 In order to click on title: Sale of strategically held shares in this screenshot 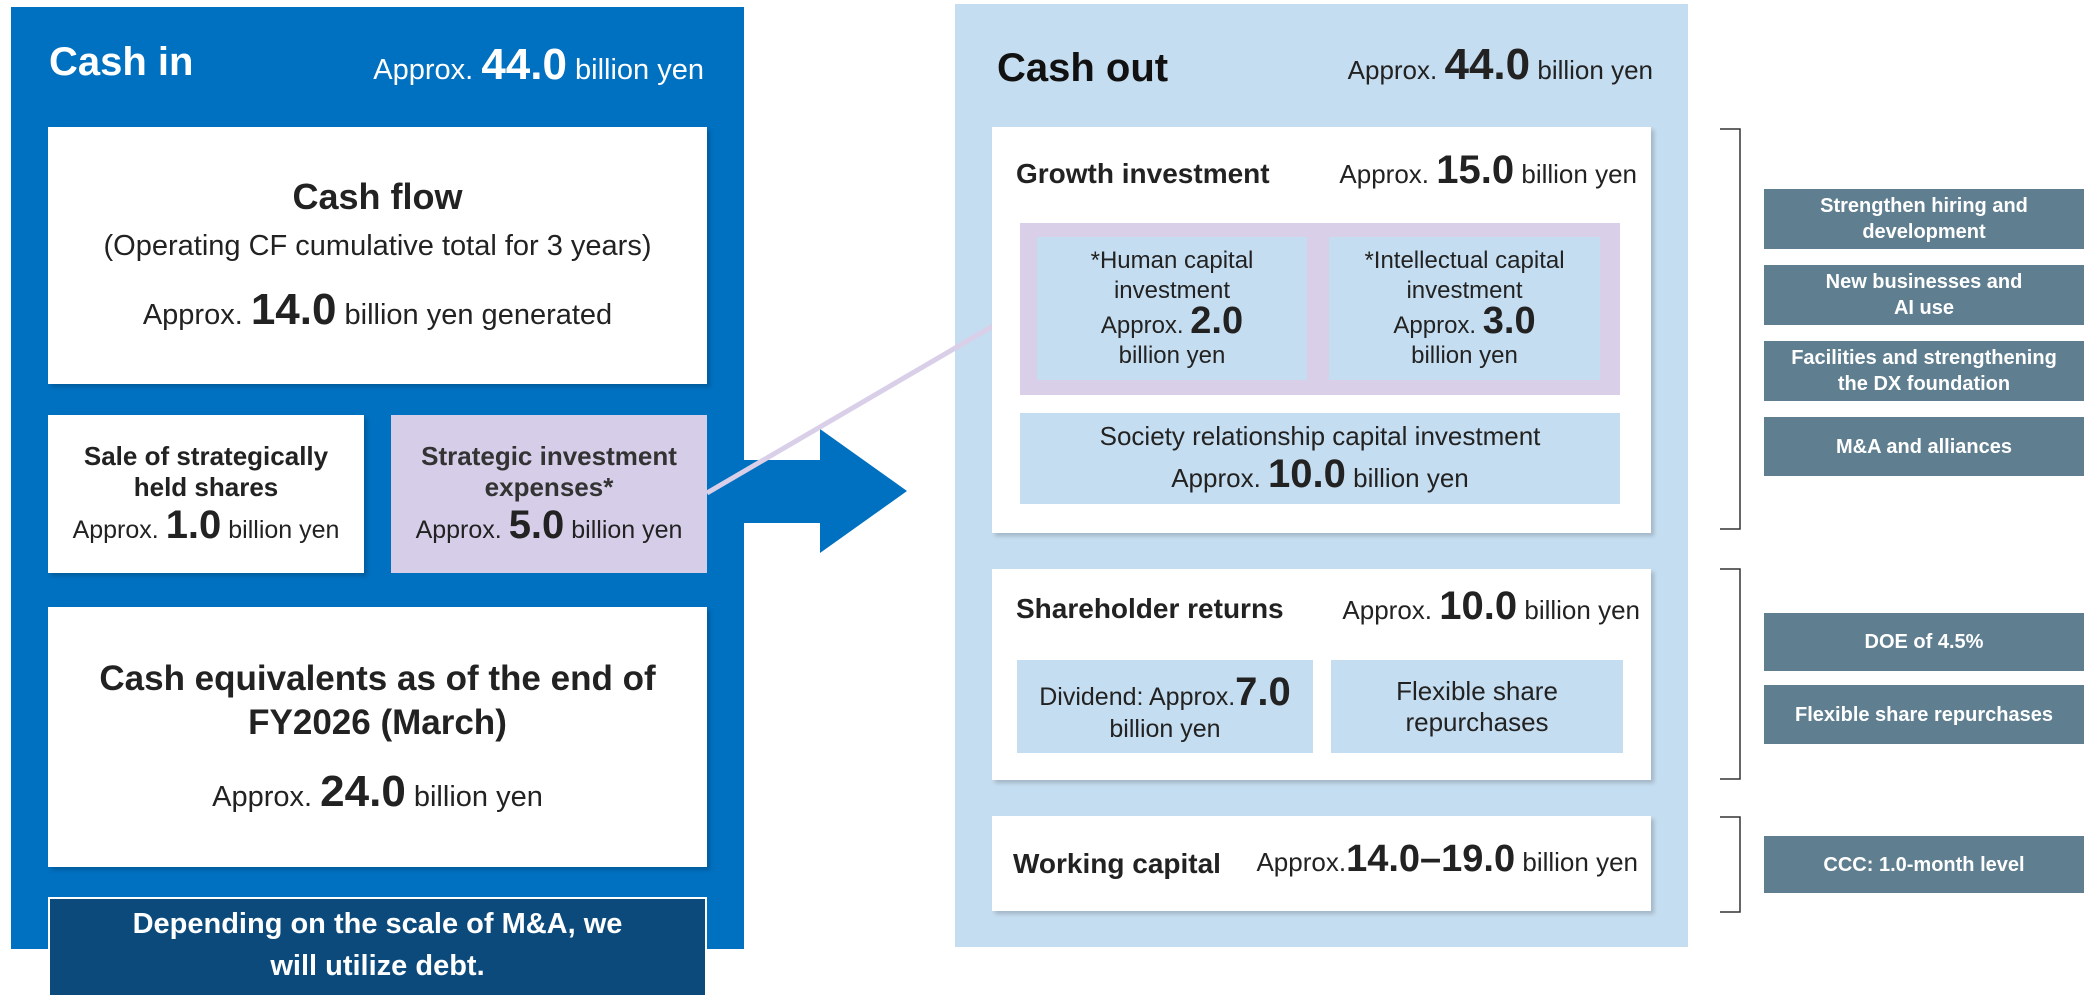, I will do `click(206, 471)`.